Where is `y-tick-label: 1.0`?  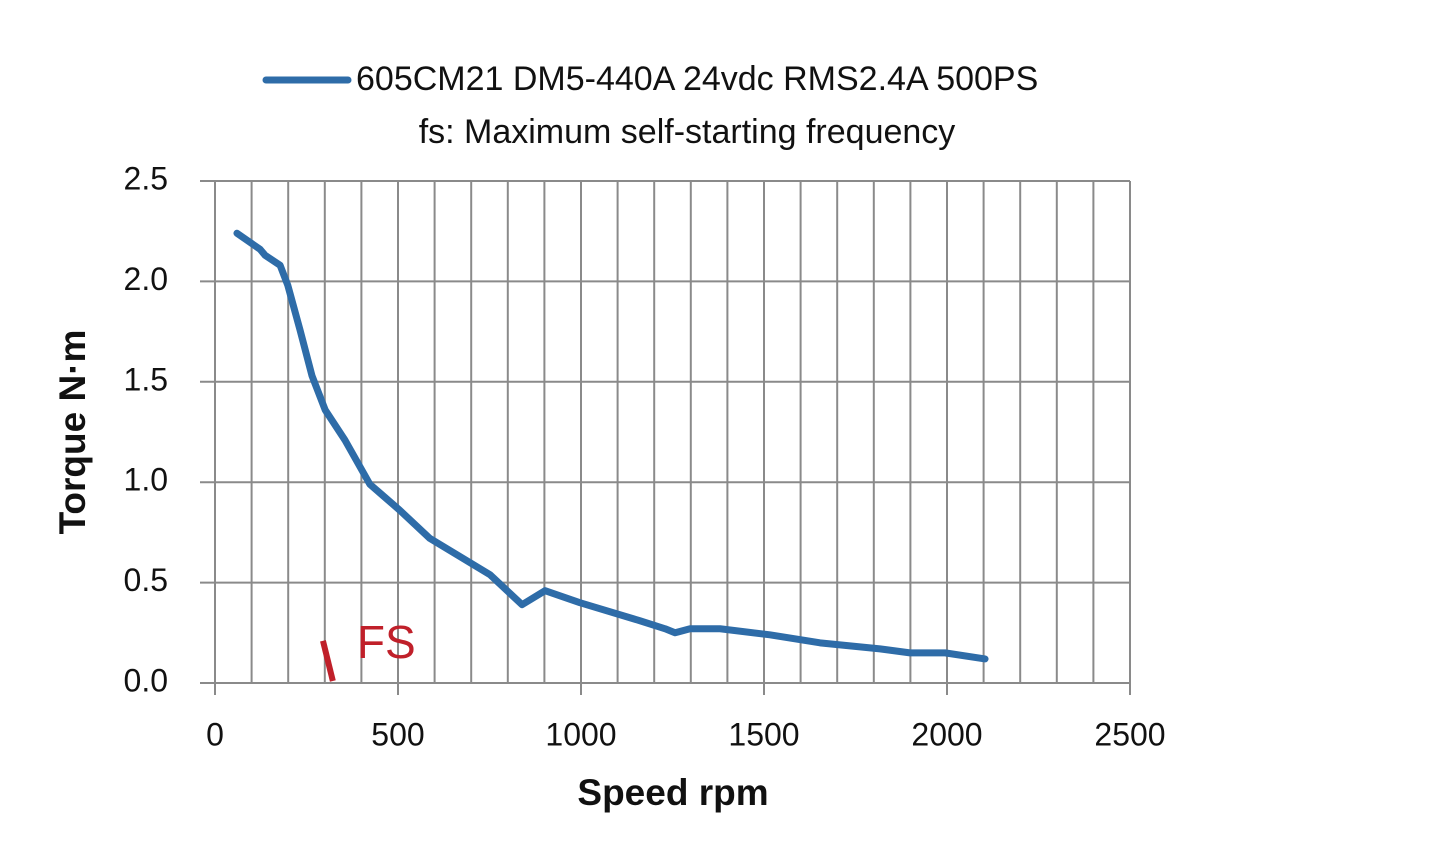 y-tick-label: 1.0 is located at coordinates (146, 480).